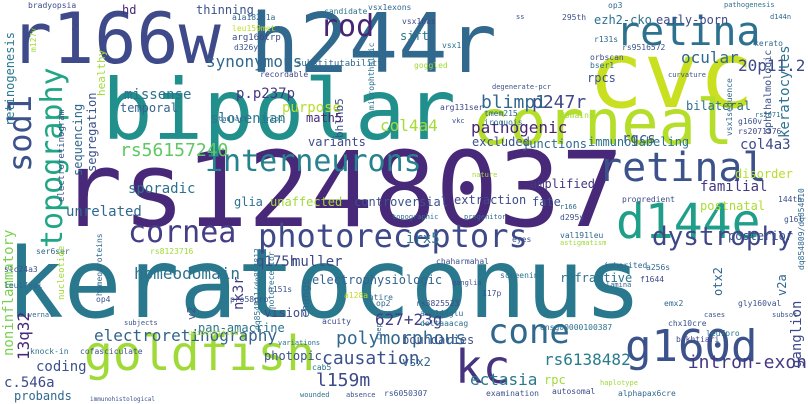  What do you see at coordinates (172, 251) in the screenshot?
I see `word-rs8123716: rs8123716` at bounding box center [172, 251].